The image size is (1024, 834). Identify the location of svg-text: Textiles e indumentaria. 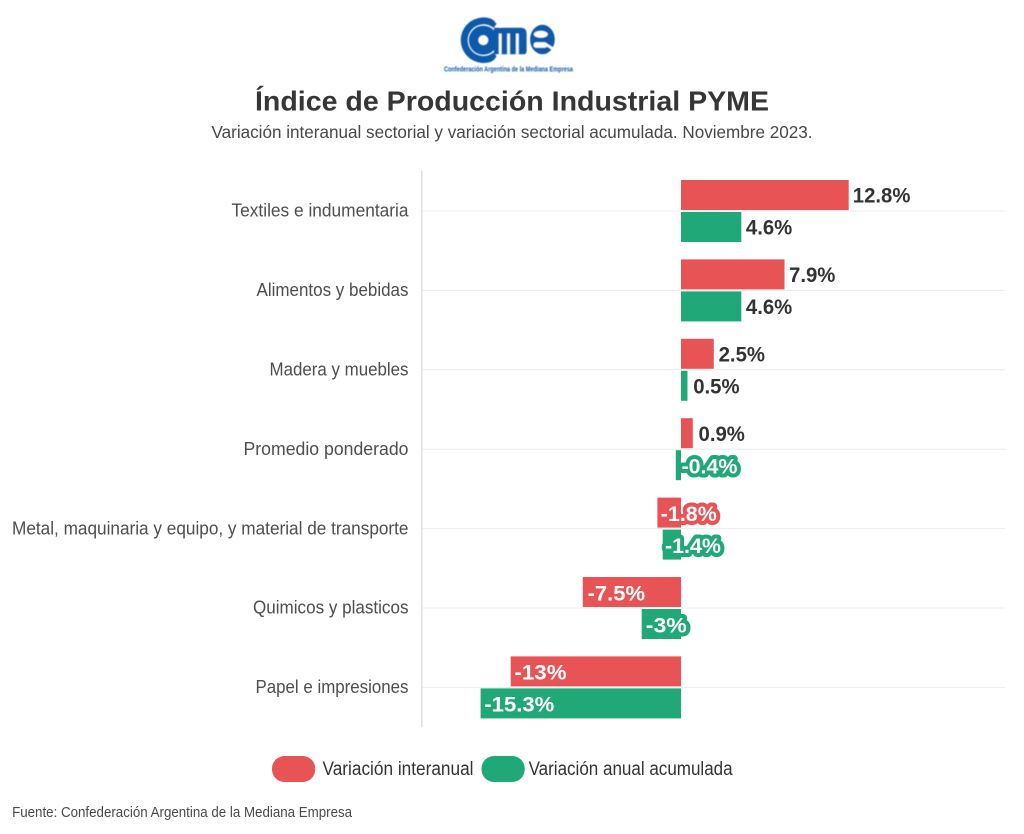
(321, 211).